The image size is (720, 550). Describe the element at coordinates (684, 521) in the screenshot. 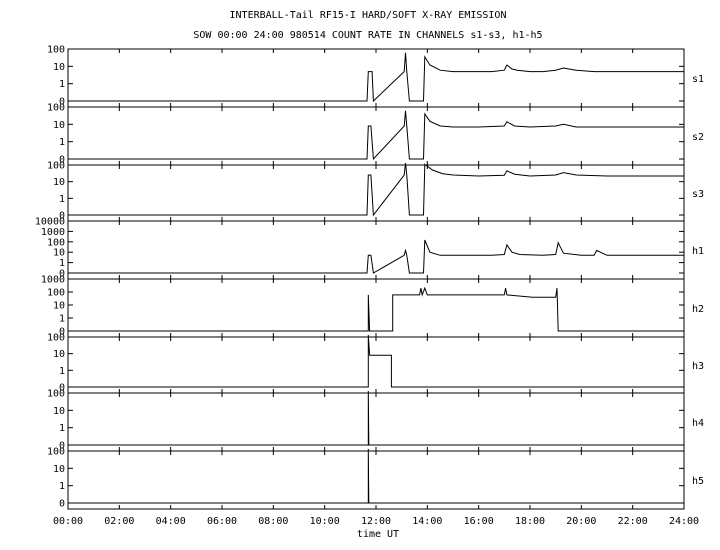

I see `x-tick-label: 24:00` at that location.